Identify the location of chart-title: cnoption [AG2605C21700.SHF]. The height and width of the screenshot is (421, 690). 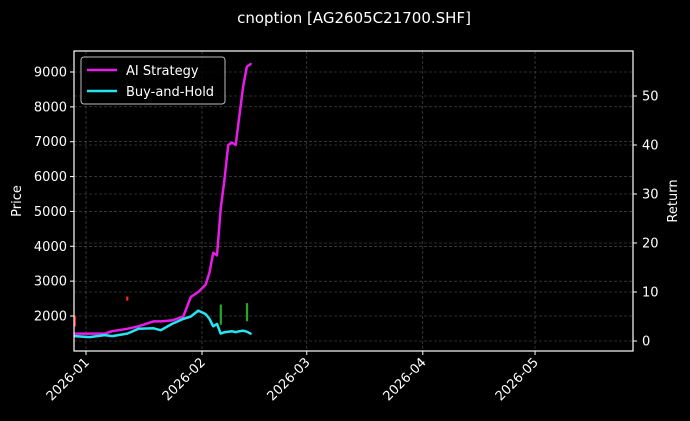
(354, 18).